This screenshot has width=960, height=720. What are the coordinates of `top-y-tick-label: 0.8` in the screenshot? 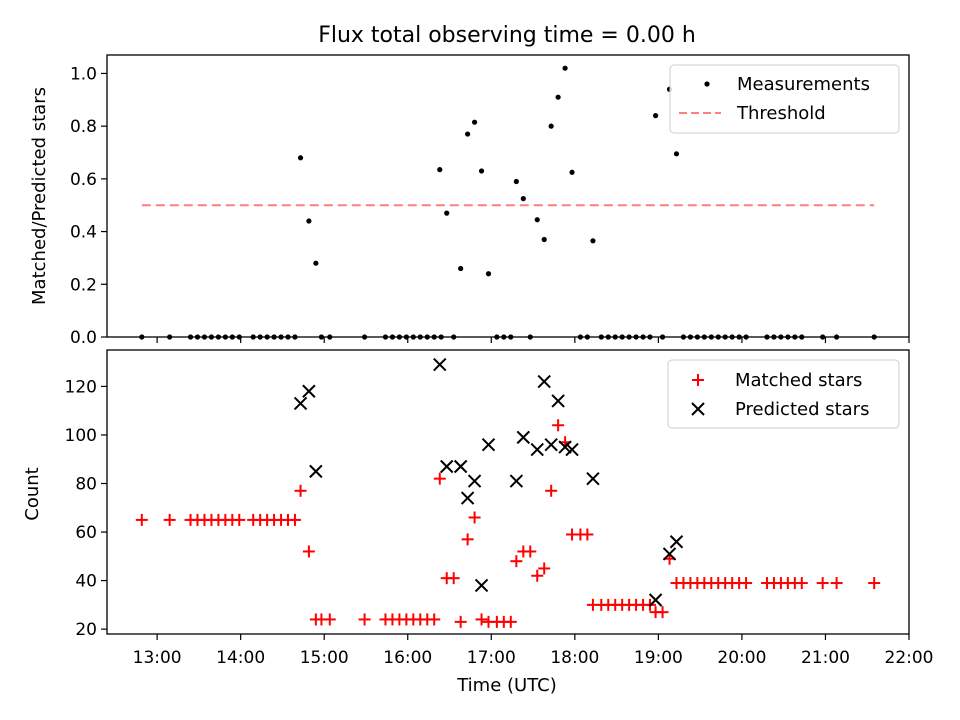 It's located at (83, 127).